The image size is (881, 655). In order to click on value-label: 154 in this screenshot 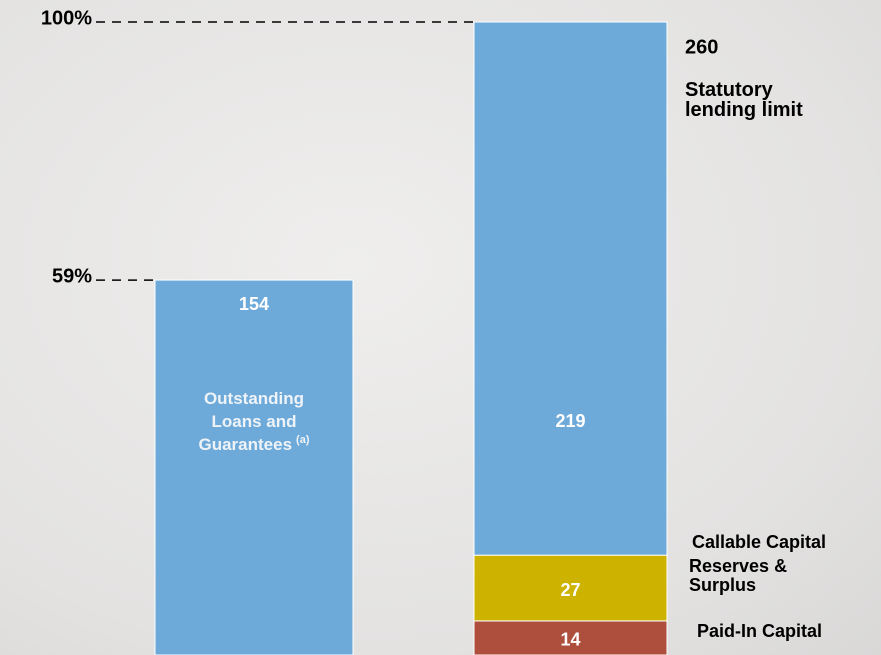, I will do `click(254, 304)`.